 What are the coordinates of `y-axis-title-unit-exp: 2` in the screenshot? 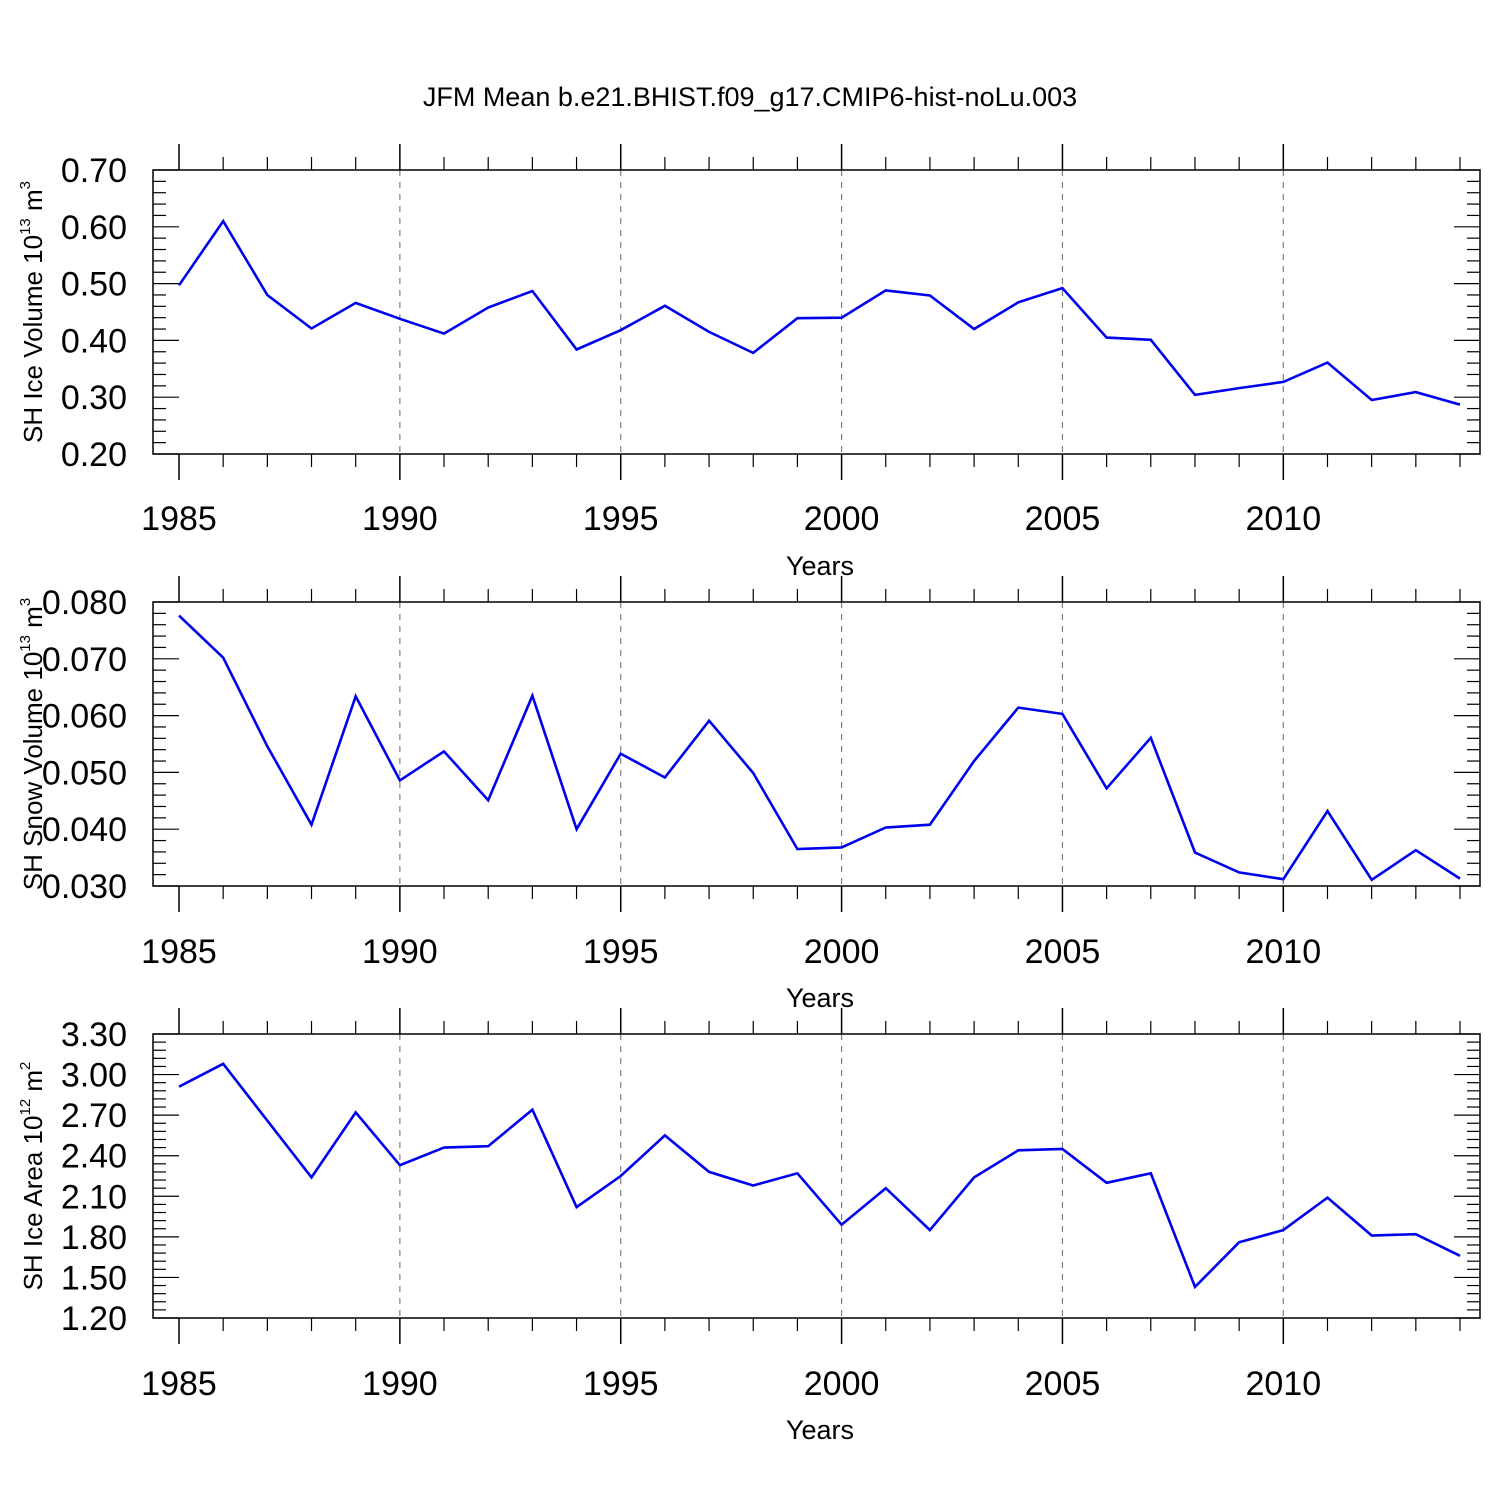 It's located at (25, 1066).